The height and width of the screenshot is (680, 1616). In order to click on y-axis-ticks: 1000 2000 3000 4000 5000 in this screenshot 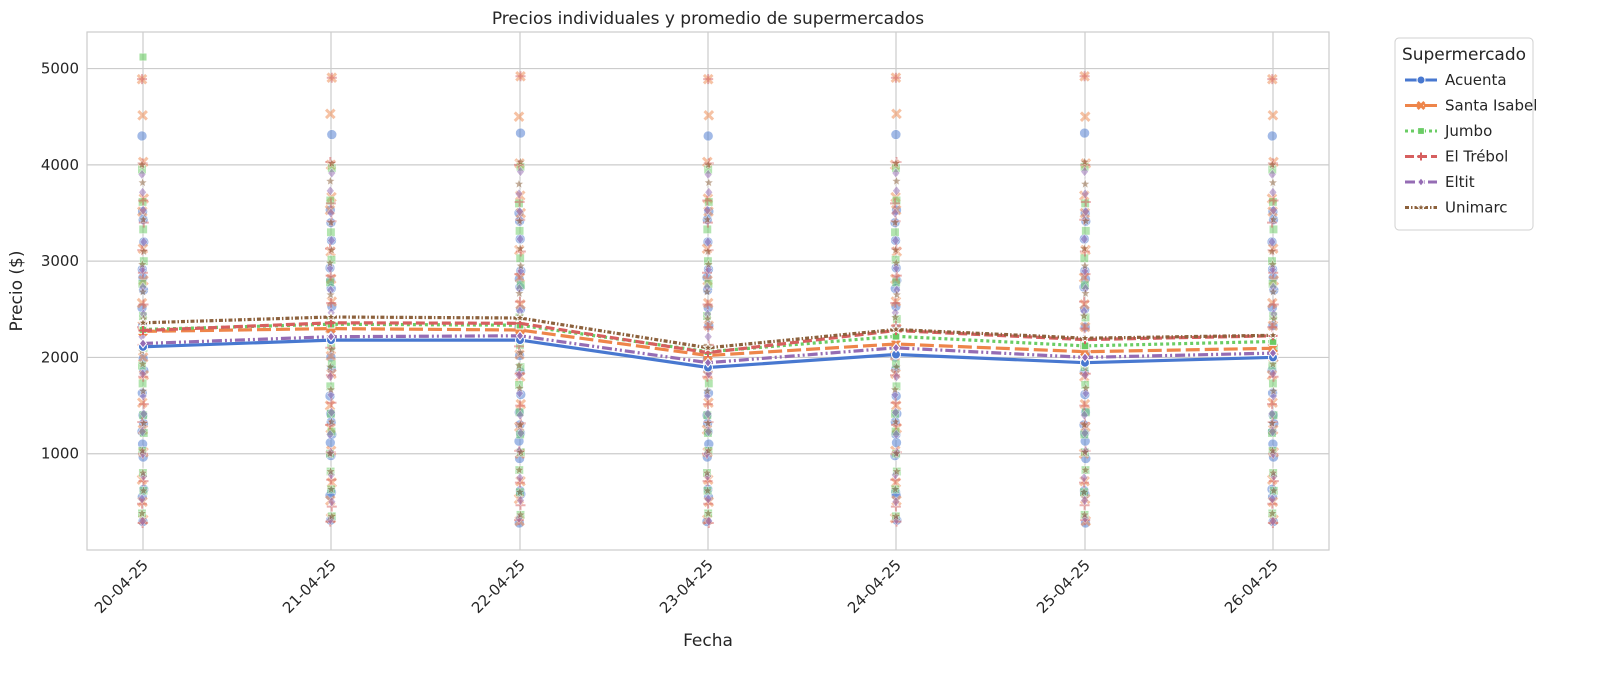, I will do `click(60, 261)`.